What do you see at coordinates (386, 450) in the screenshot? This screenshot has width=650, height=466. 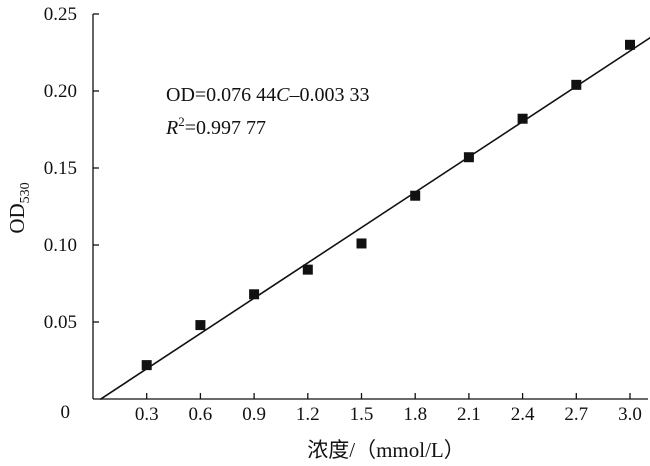 I see `x-axis-title: 浓度/（mmol/L）` at bounding box center [386, 450].